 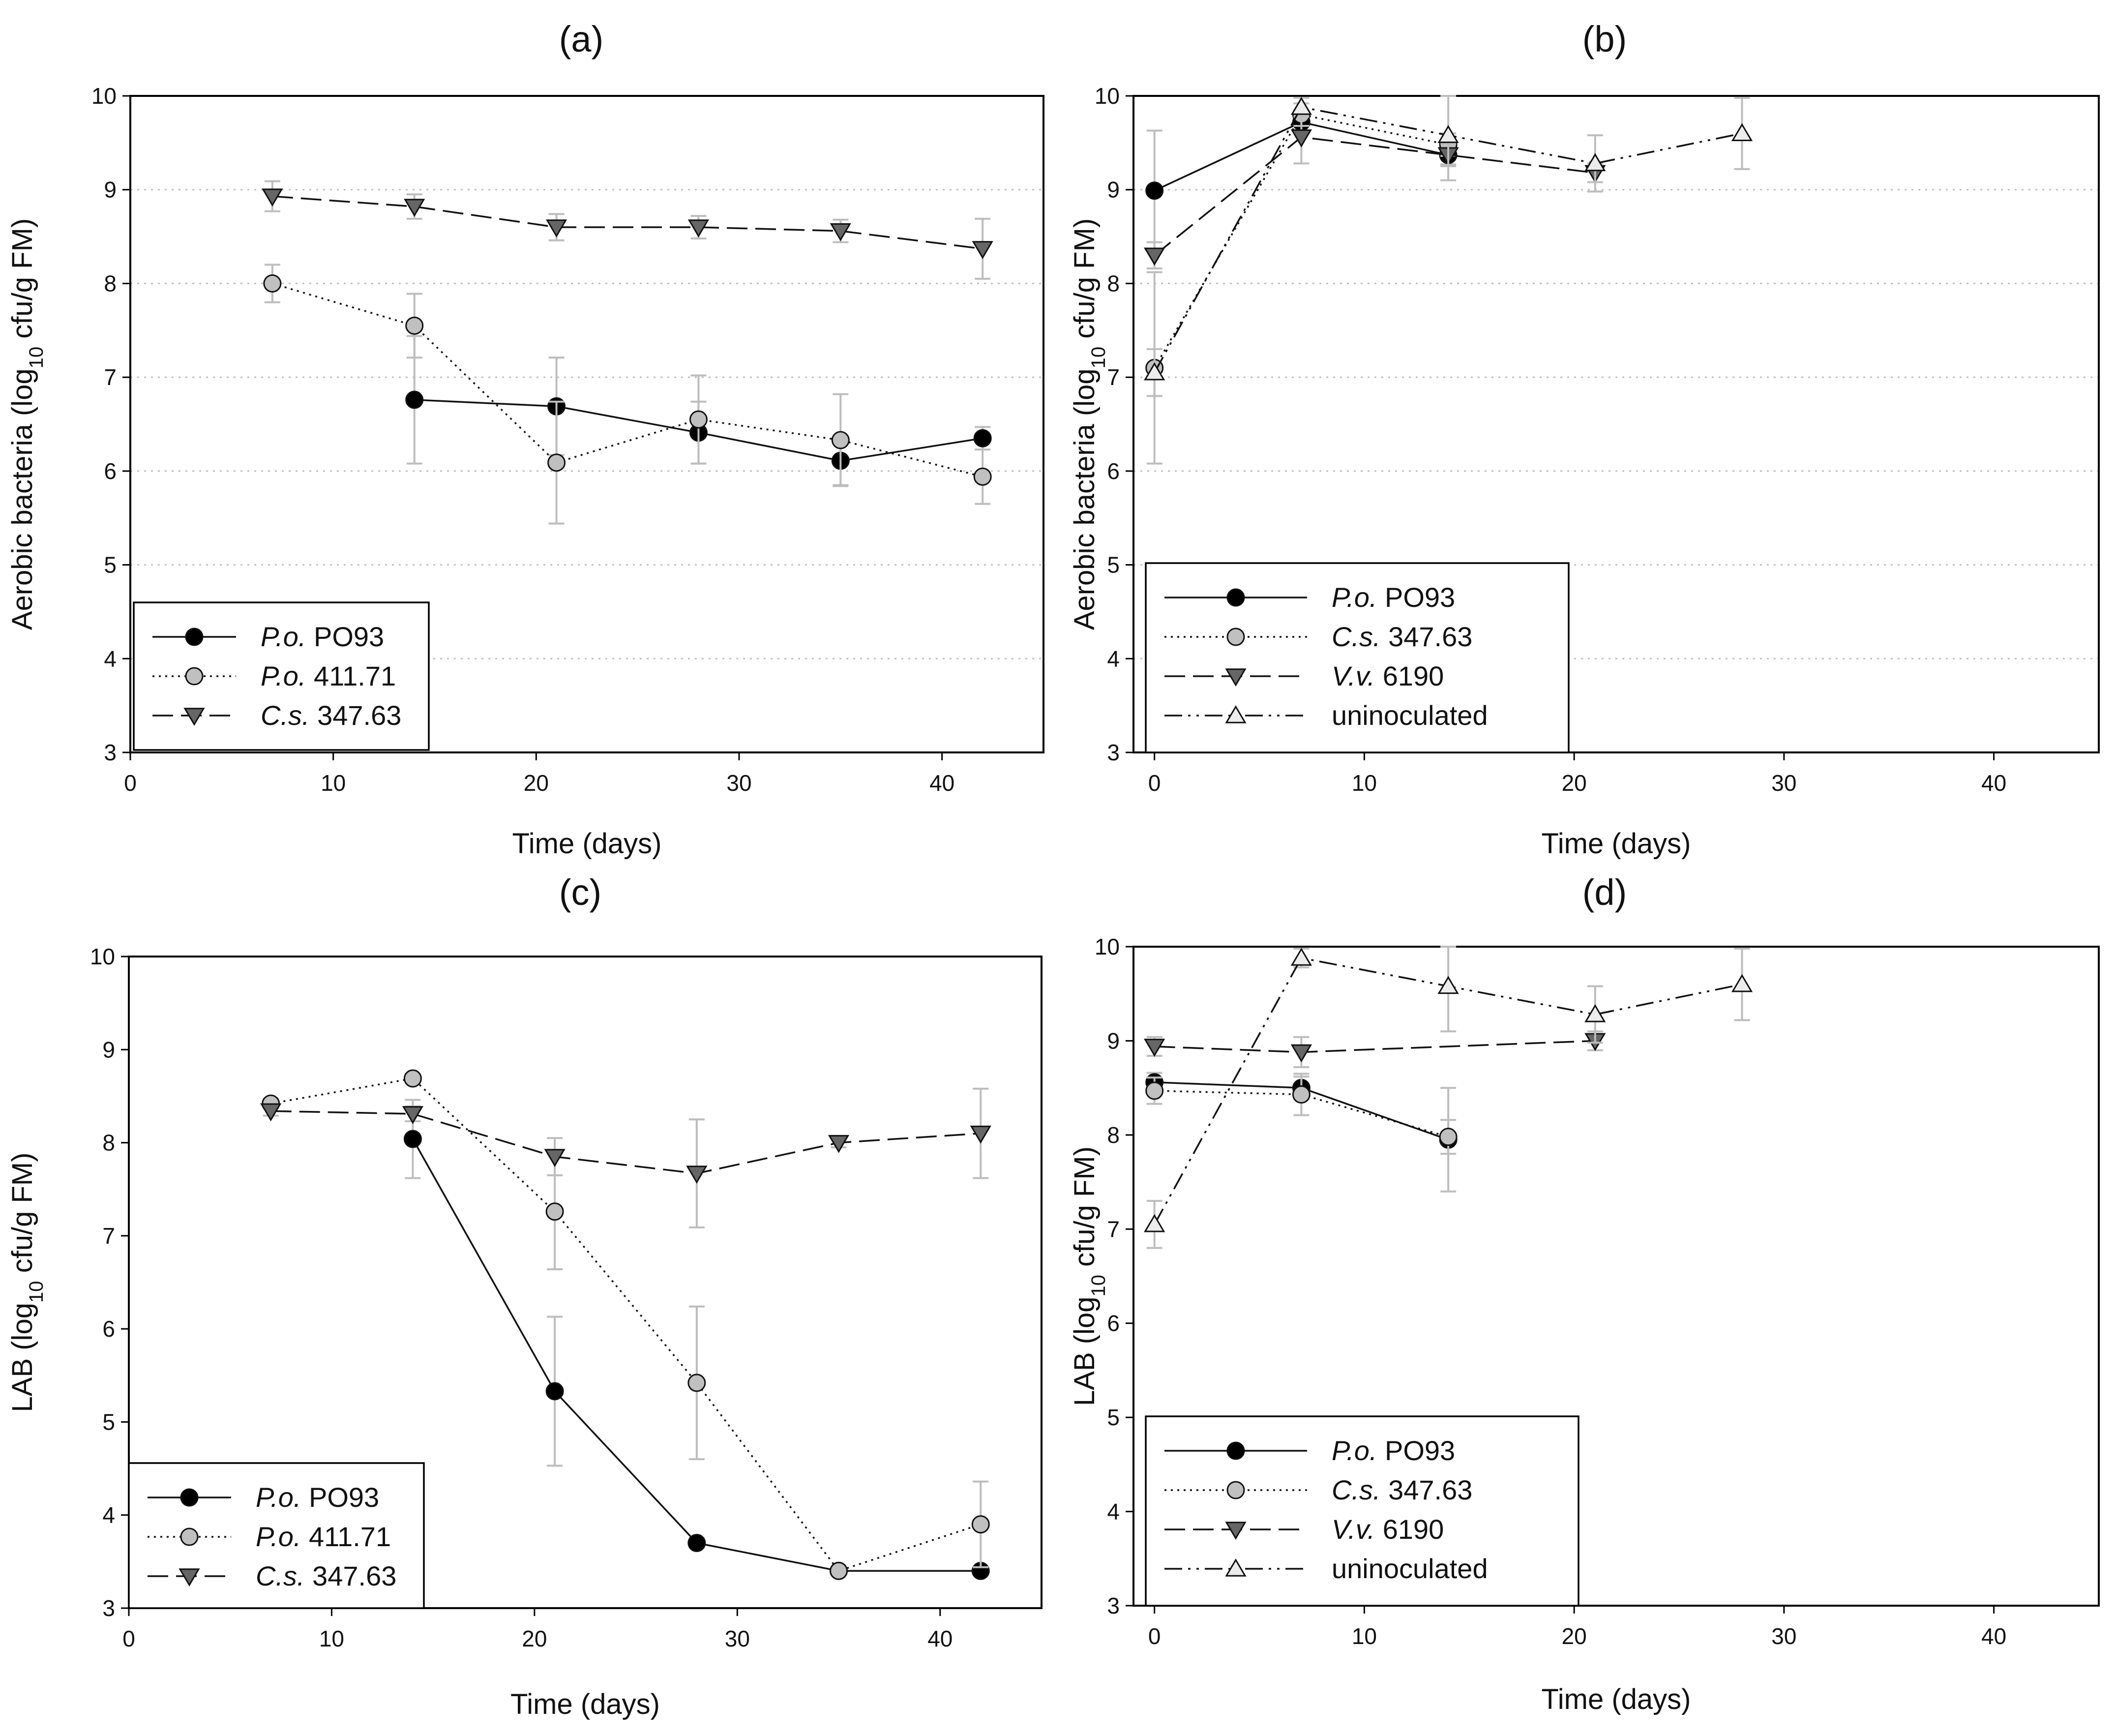 What do you see at coordinates (110, 377) in the screenshot?
I see `y-tick-label: 7` at bounding box center [110, 377].